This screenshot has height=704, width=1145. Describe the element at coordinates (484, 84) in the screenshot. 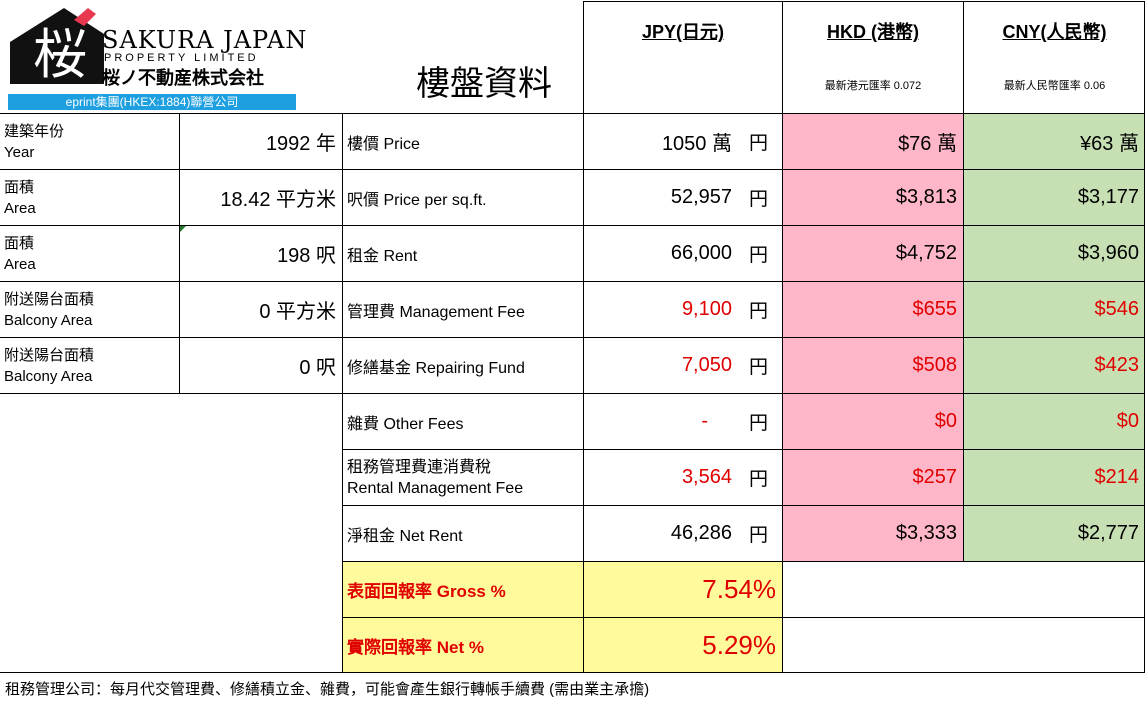

I see `page-title: 樓盤資料` at that location.